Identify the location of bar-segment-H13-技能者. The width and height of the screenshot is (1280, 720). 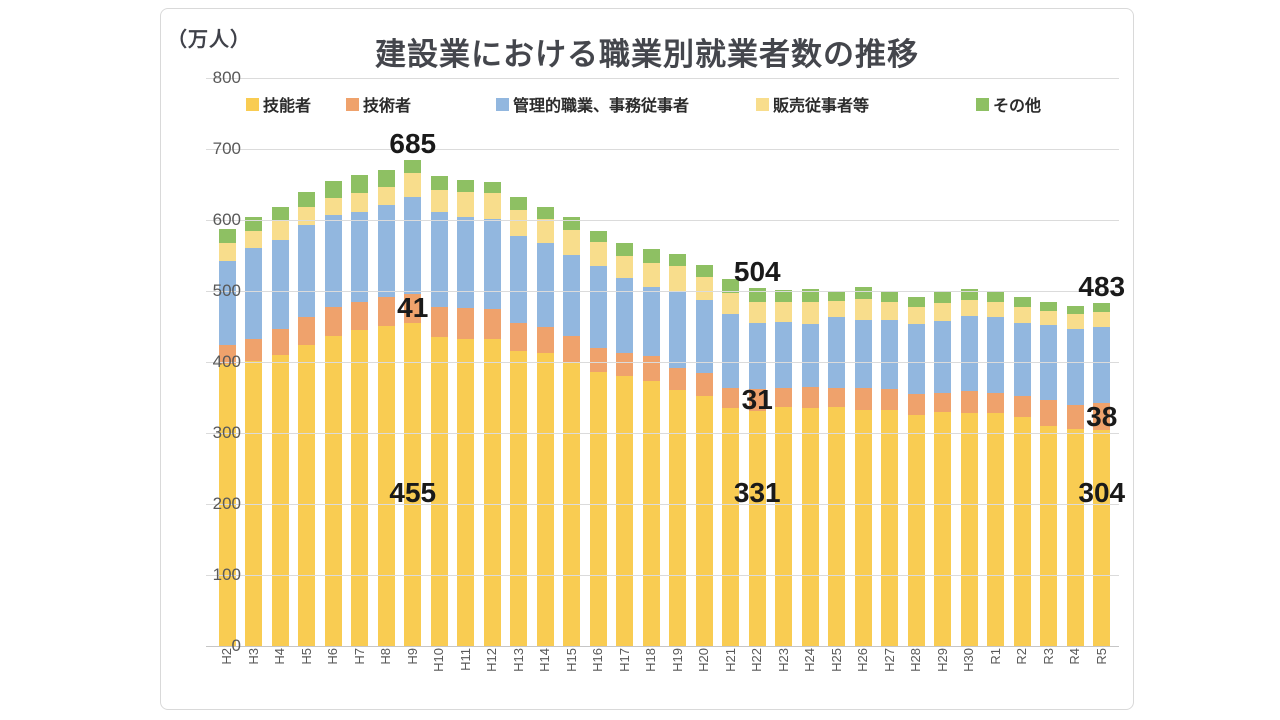
(519, 498).